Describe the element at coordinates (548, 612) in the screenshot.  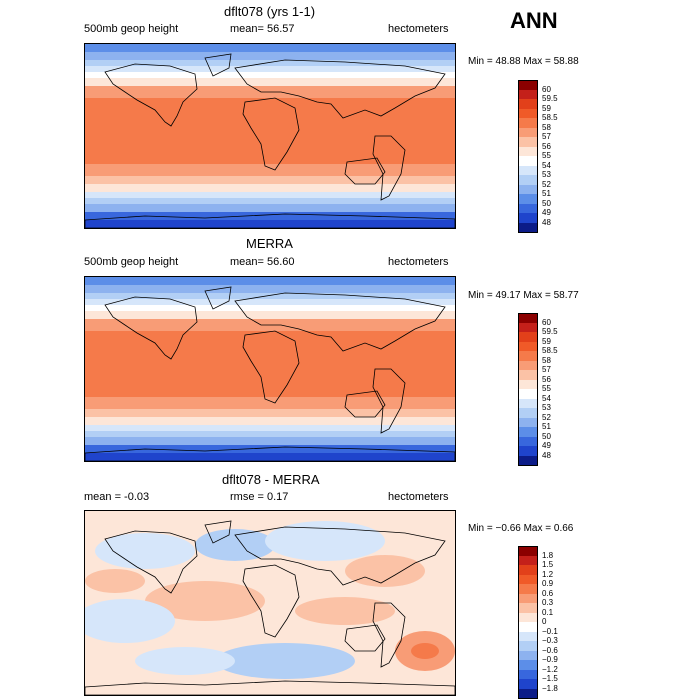
I see `colorbar-label: 0.1` at that location.